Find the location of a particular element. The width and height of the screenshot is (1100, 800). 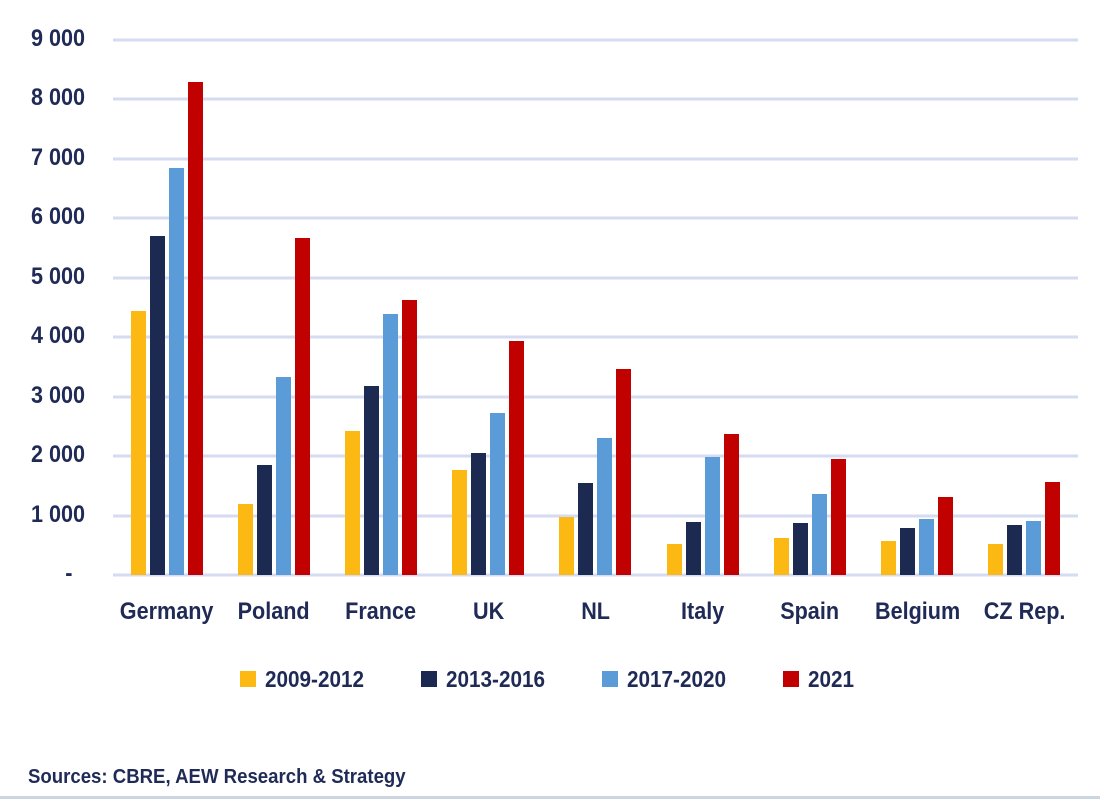

legend-label: 2009-2012 is located at coordinates (315, 678).